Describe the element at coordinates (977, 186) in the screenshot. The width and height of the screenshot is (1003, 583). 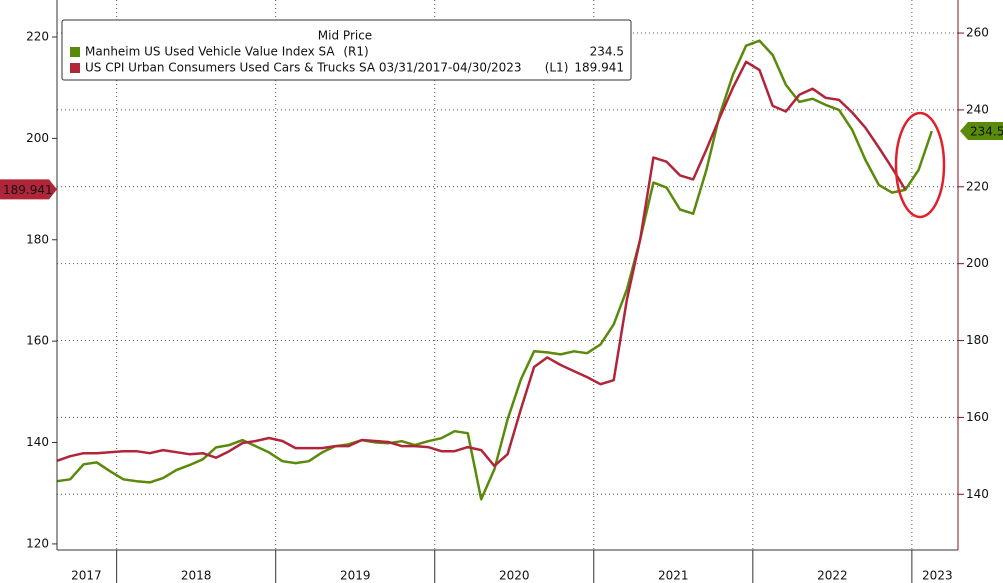
I see `y2-tick-label: 220` at that location.